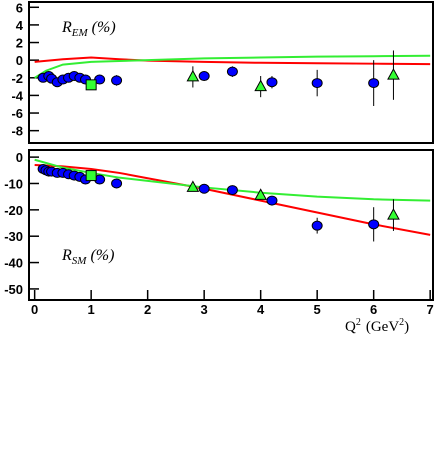 The height and width of the screenshot is (468, 436). Describe the element at coordinates (317, 309) in the screenshot. I see `x-tick-label: 5` at that location.